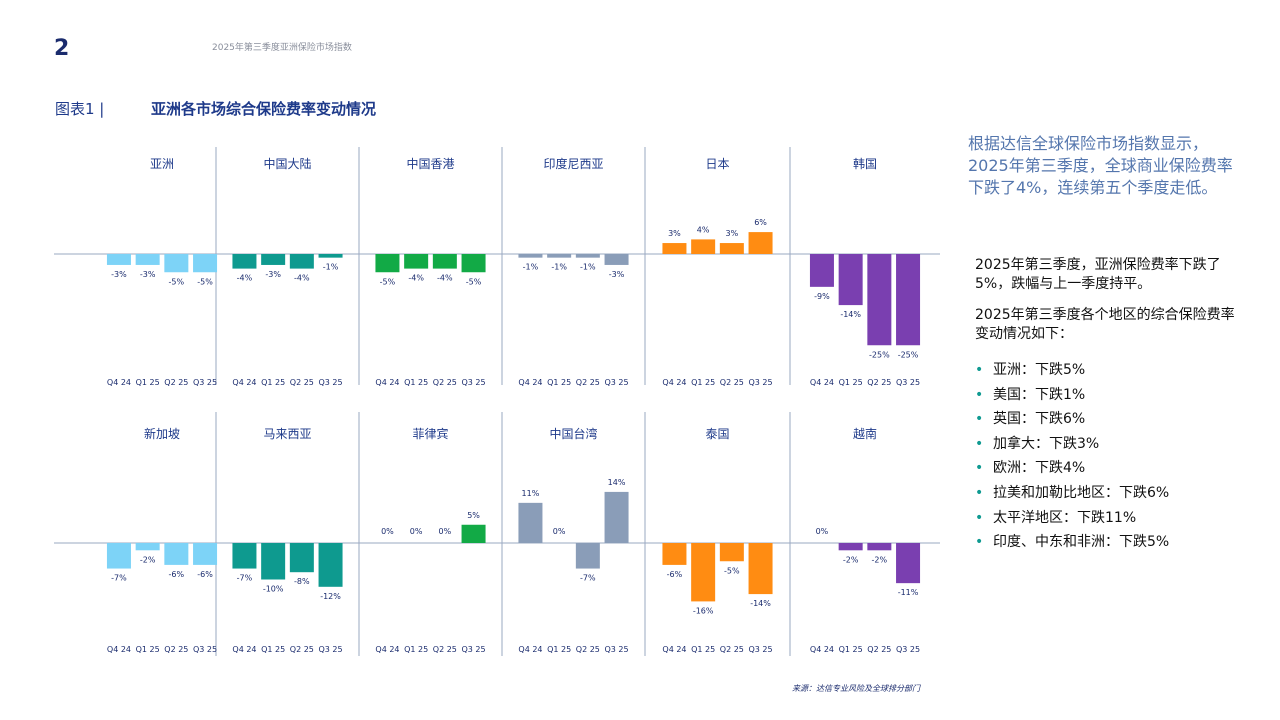  What do you see at coordinates (1072, 370) in the screenshot?
I see `list-item: 亚洲：下跌5%` at bounding box center [1072, 370].